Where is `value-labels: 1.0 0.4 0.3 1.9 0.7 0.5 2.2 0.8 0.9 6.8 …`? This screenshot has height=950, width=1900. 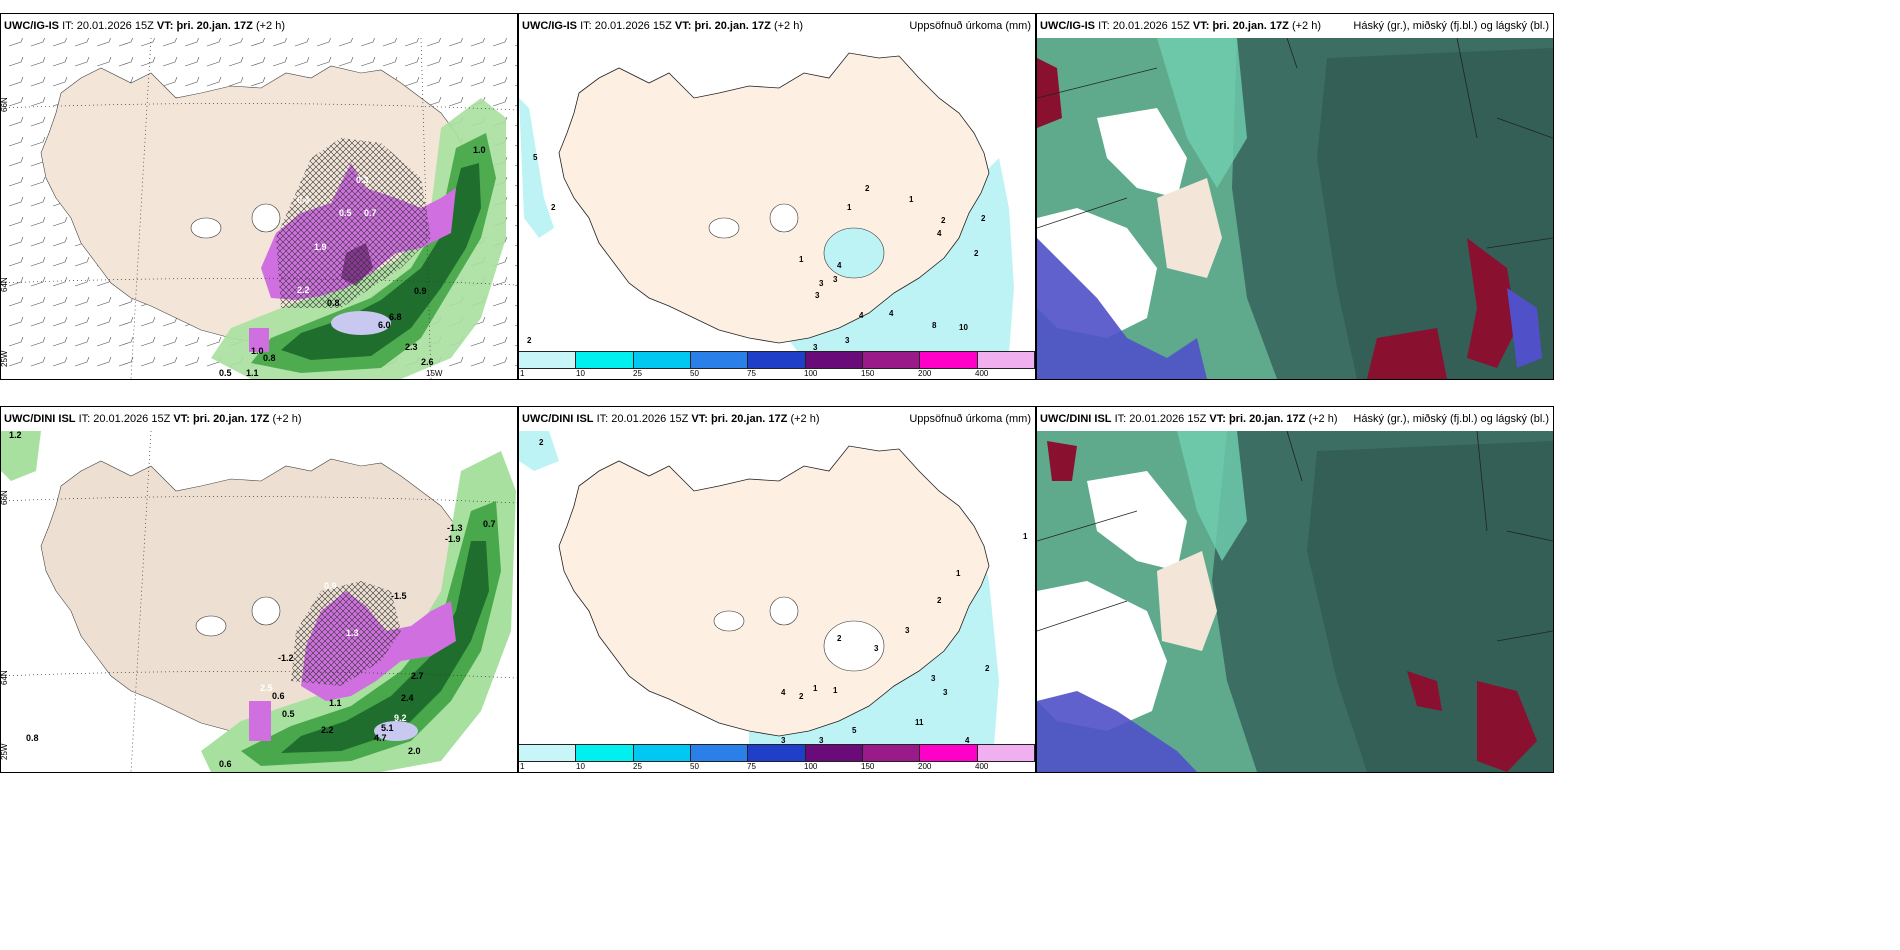 value-labels: 1.0 0.4 0.3 1.9 0.7 0.5 2.2 0.8 0.9 6.8 … is located at coordinates (352, 261).